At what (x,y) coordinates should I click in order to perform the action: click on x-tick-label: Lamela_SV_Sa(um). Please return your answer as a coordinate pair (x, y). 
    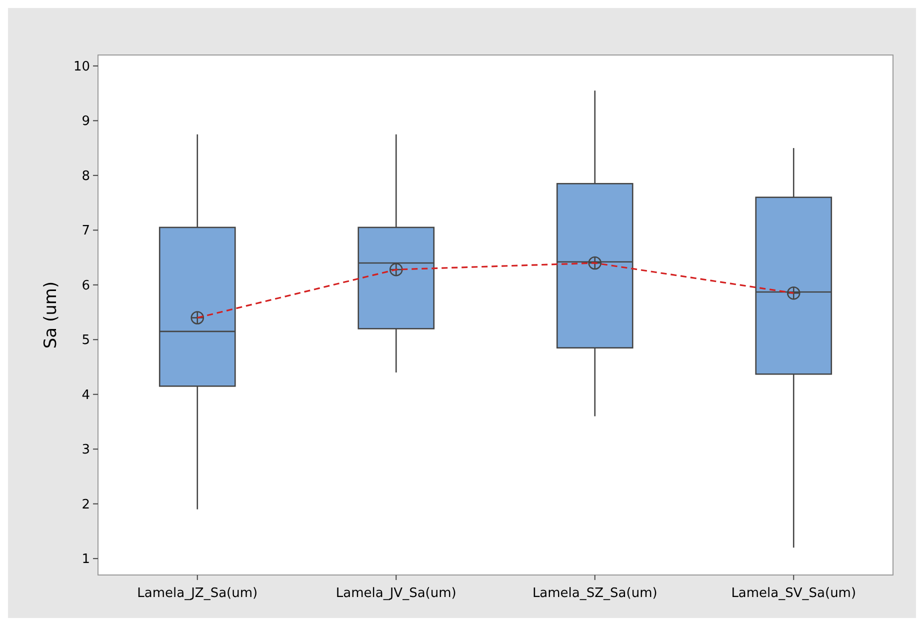
    Looking at the image, I should click on (793, 593).